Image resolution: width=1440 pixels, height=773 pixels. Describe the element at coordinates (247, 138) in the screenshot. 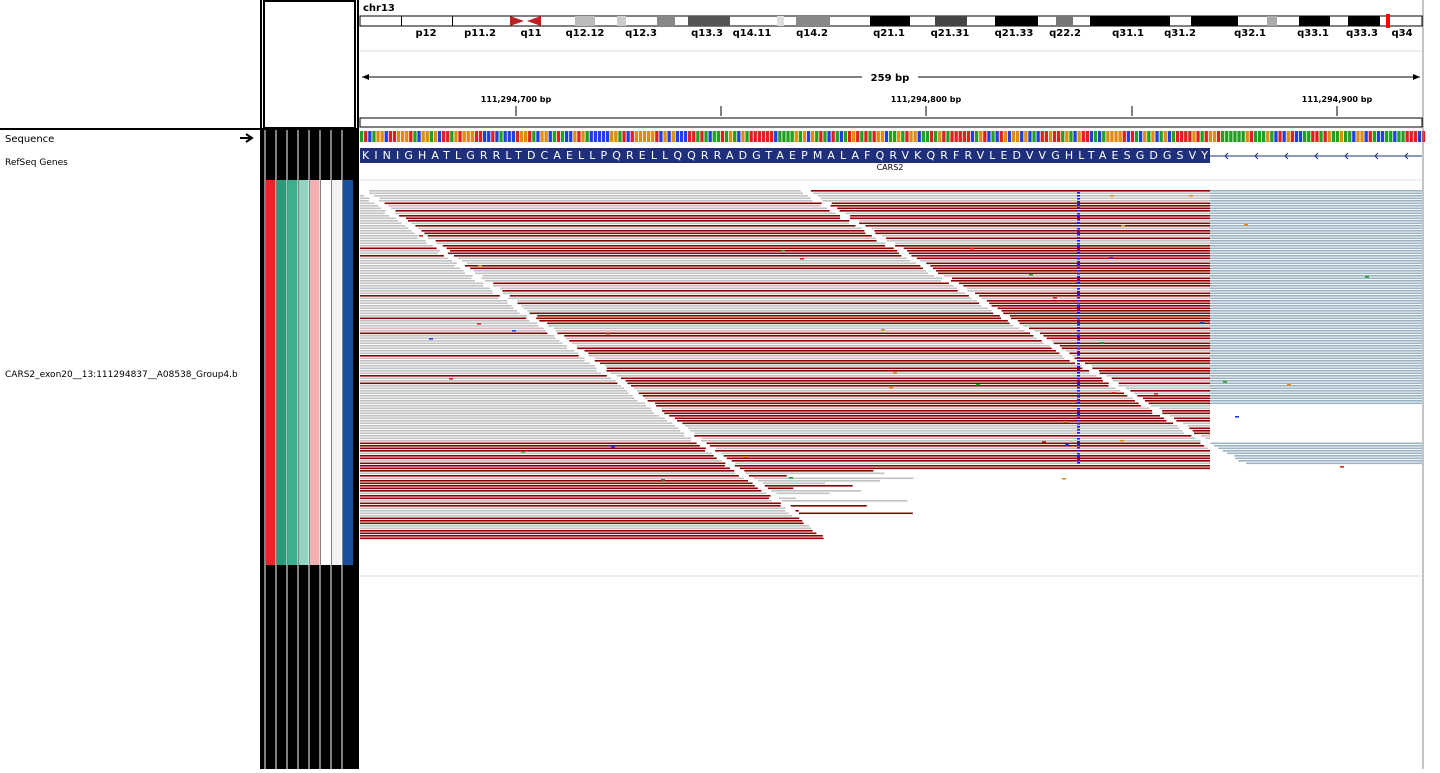

I see `strand-arrow` at that location.